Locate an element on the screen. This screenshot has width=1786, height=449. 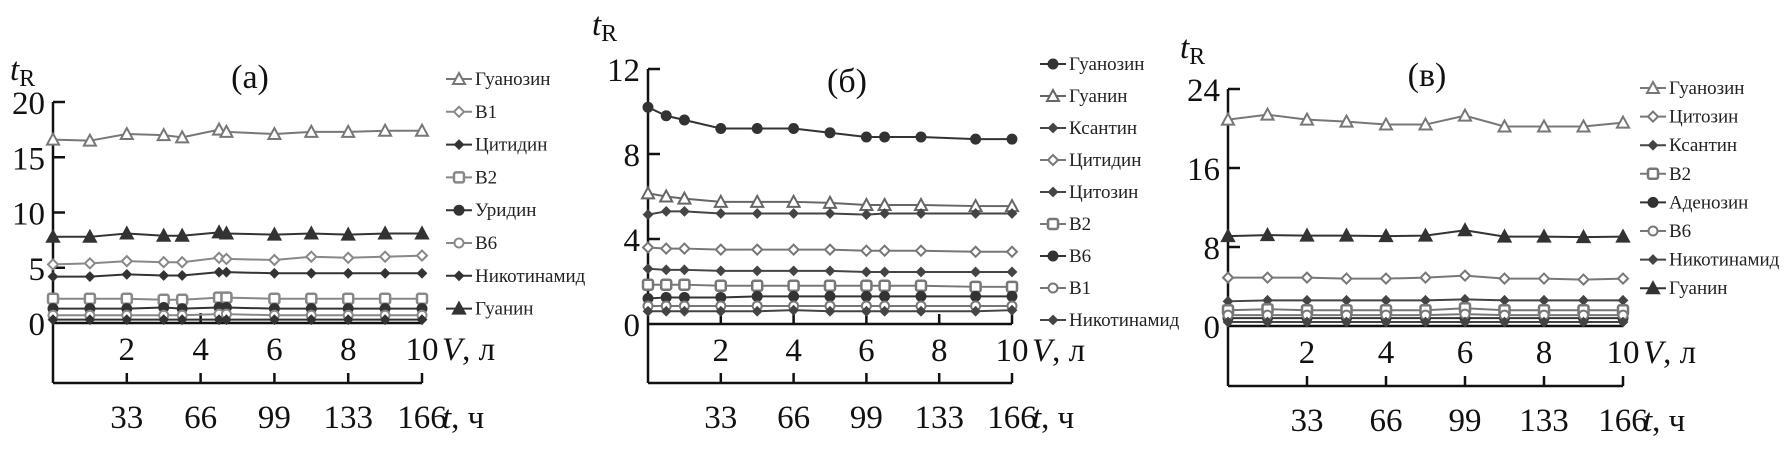
y-tick-label: 20 is located at coordinates (28, 104).